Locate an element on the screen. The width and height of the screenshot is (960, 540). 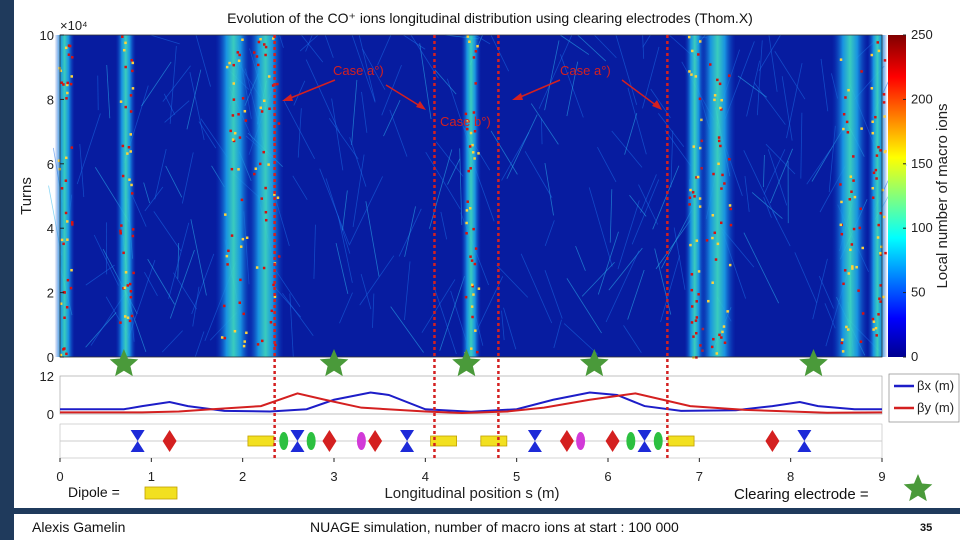
y-tick-label: 10 is located at coordinates (47, 35).